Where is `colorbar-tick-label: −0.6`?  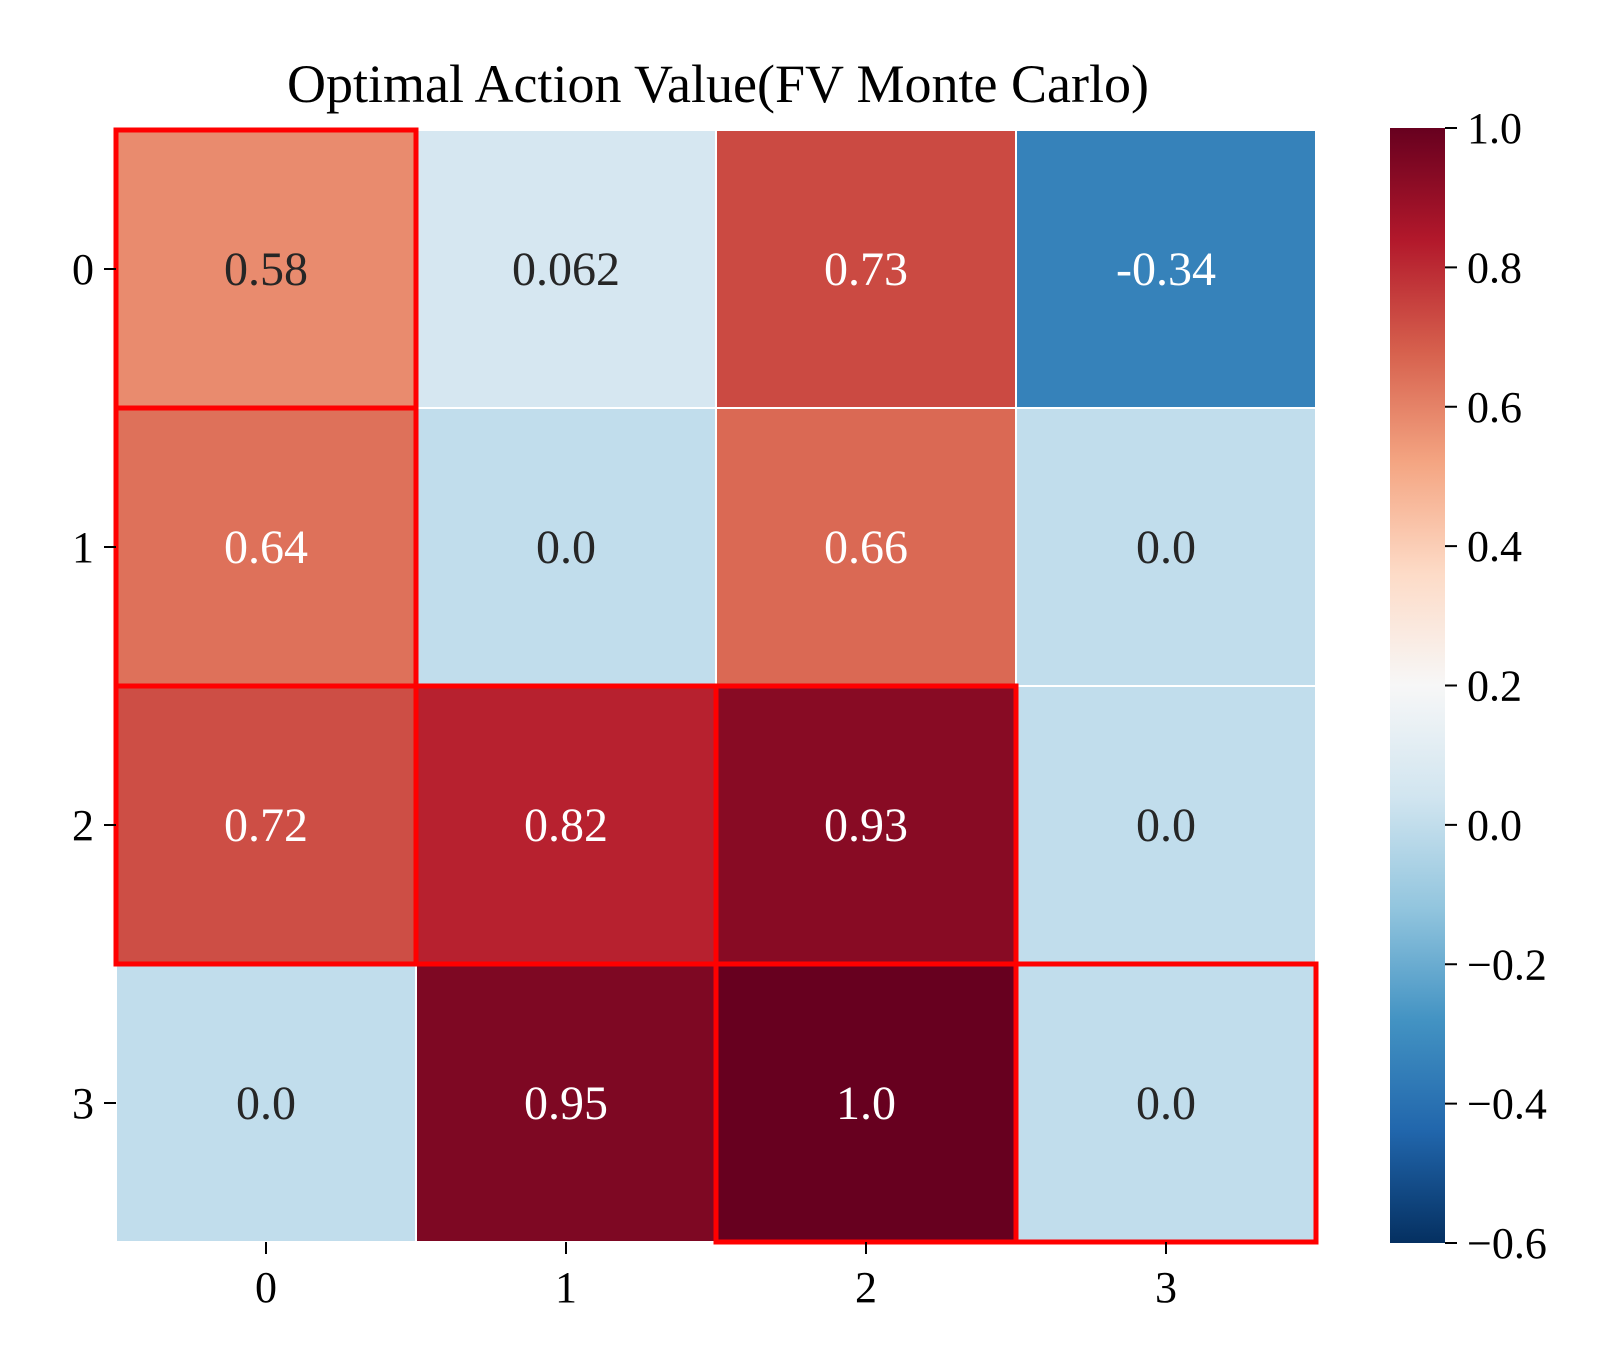
colorbar-tick-label: −0.6 is located at coordinates (1507, 1243).